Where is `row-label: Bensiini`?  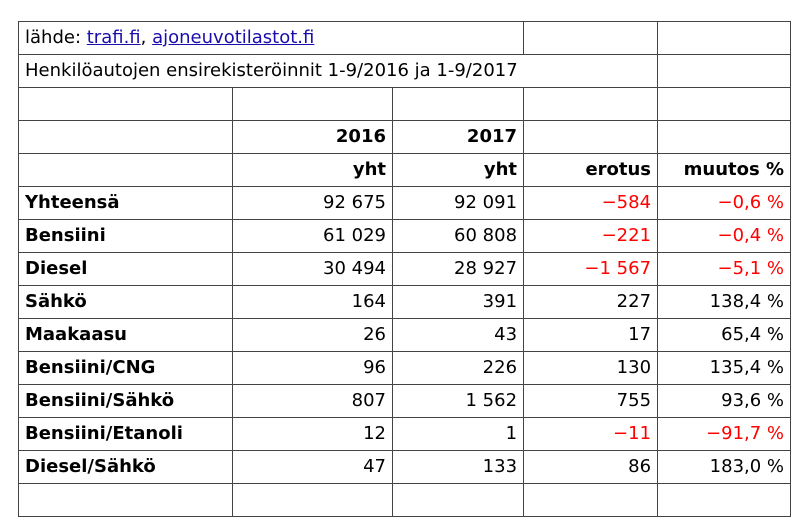
row-label: Bensiini is located at coordinates (125, 236).